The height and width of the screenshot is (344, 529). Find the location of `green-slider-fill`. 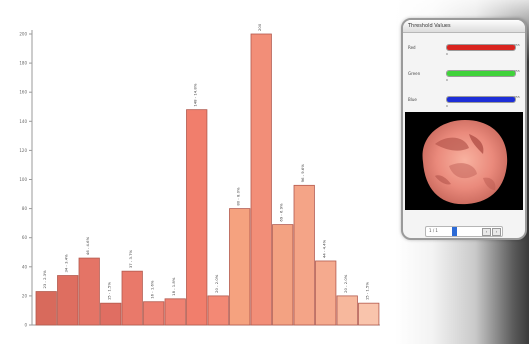

green-slider-fill is located at coordinates (481, 73).